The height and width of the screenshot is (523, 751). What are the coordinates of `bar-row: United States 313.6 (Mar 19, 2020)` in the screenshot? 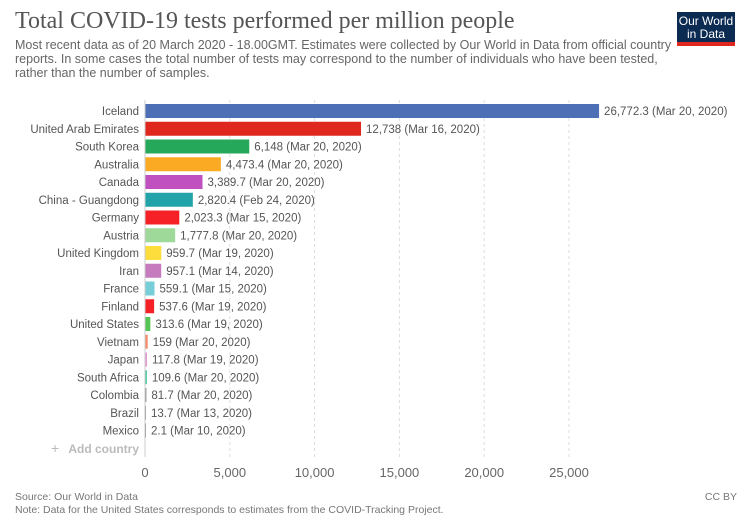 It's located at (166, 324).